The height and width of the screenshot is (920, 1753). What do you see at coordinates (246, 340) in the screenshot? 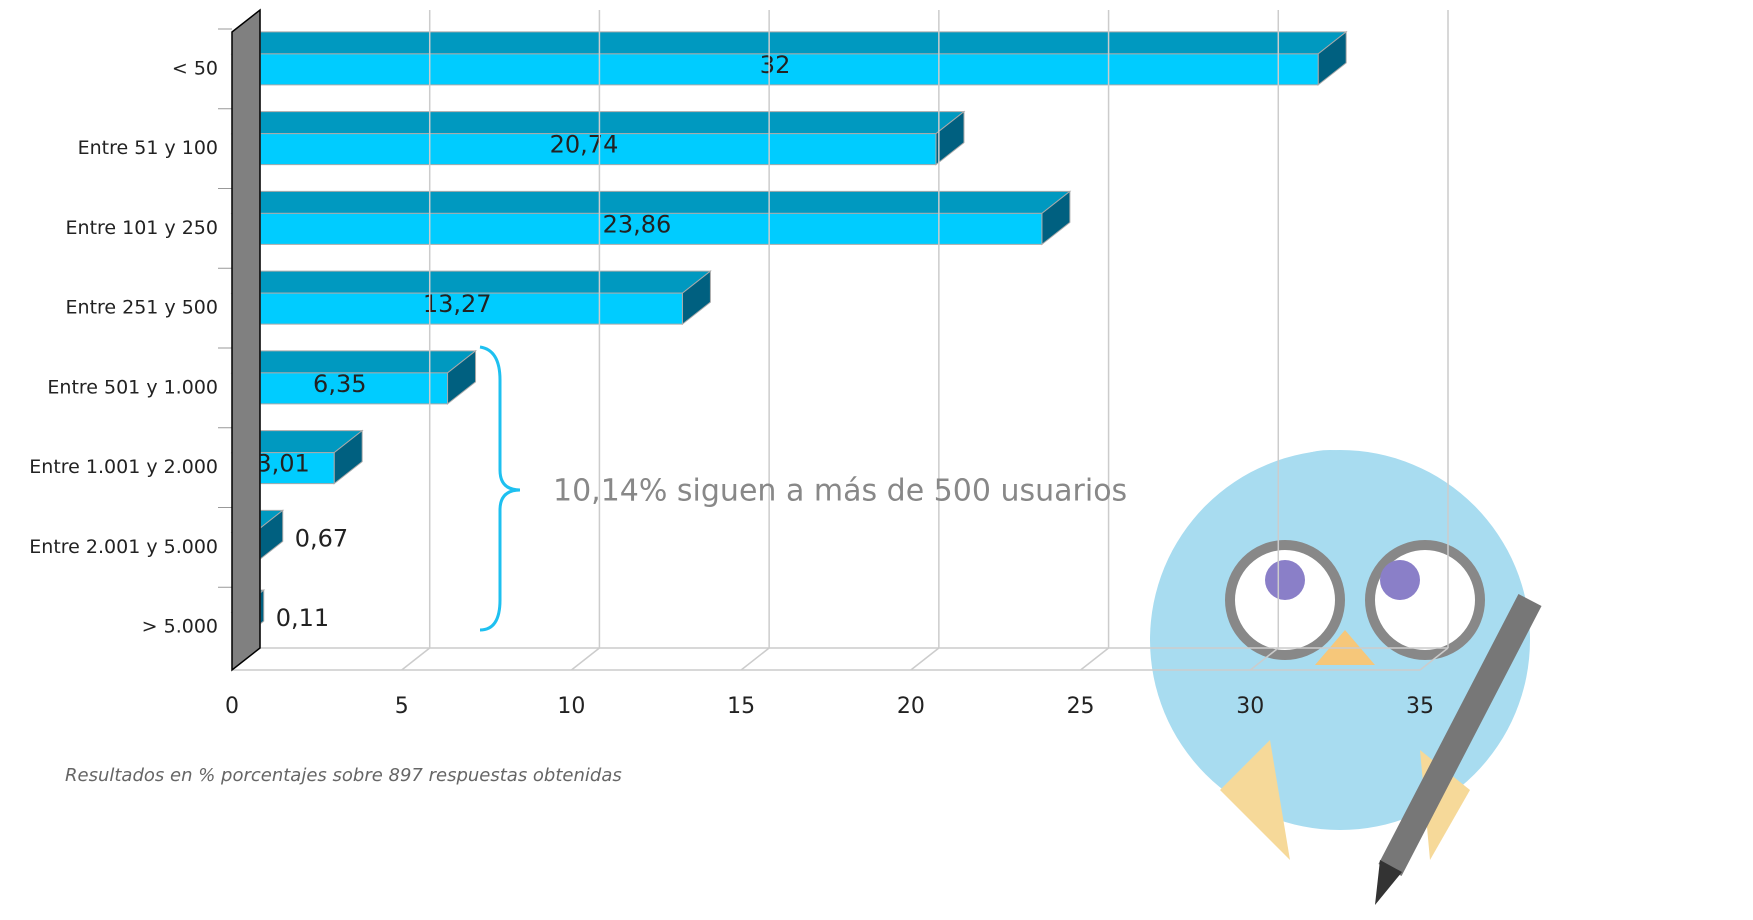
I see `side-wall` at bounding box center [246, 340].